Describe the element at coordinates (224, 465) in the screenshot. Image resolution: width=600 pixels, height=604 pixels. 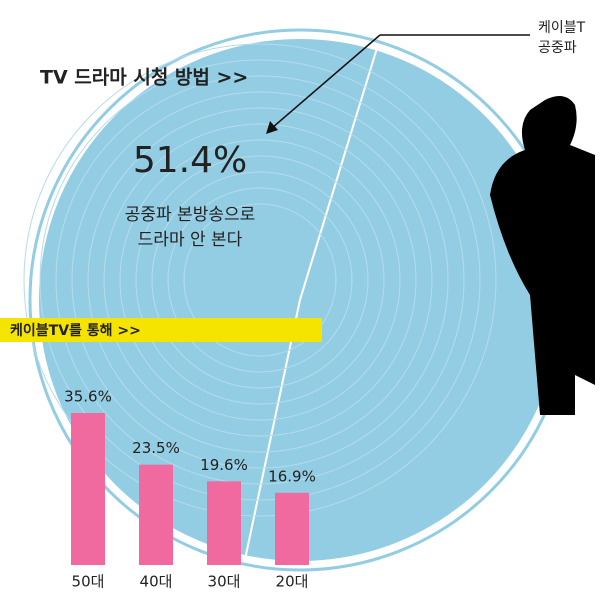
I see `value-label: 19.6%` at that location.